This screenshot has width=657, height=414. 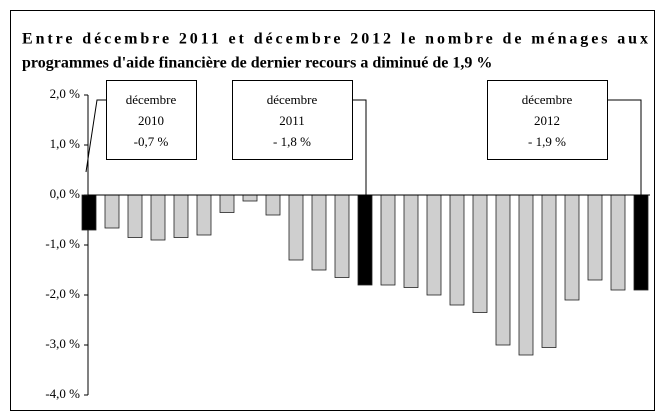 I want to click on y-tick-label: -1,0 %, so click(x=62, y=243).